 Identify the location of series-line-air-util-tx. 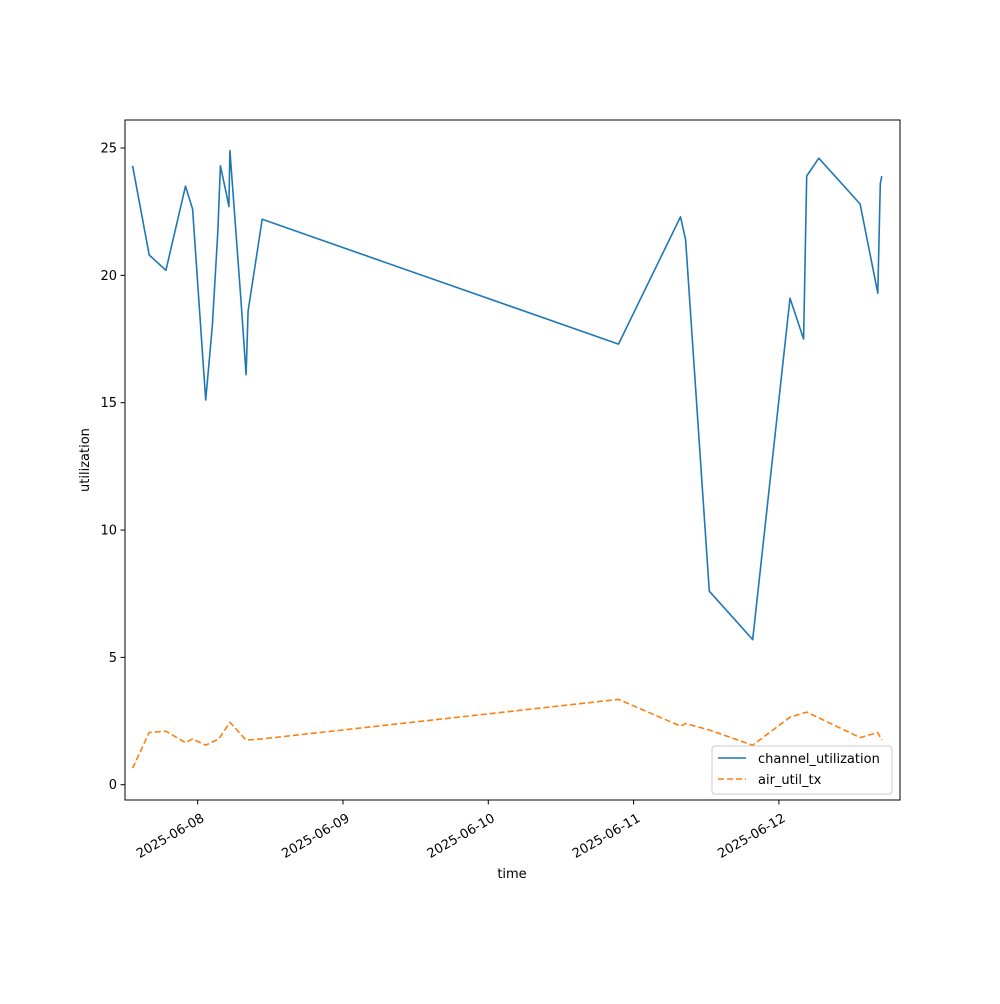
(507, 733).